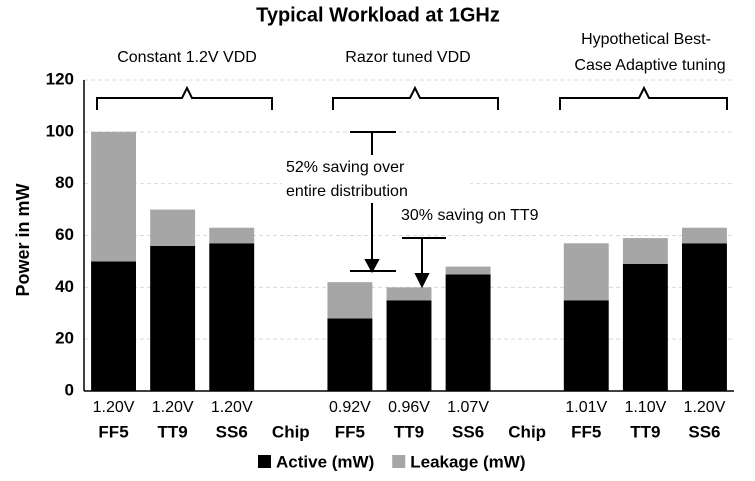 The height and width of the screenshot is (481, 755). What do you see at coordinates (645, 407) in the screenshot?
I see `voltage-label: 1.10V` at bounding box center [645, 407].